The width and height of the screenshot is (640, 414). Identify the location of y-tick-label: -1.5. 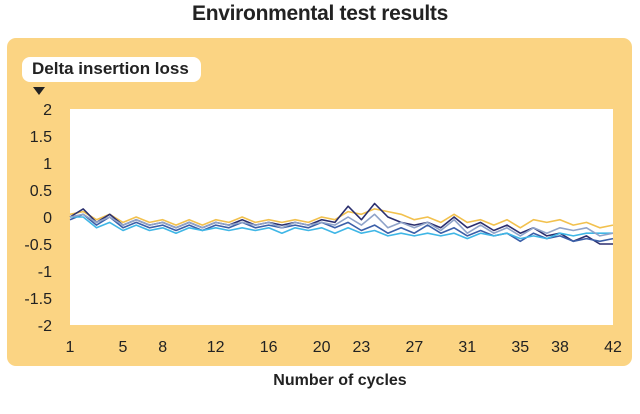
(38, 299).